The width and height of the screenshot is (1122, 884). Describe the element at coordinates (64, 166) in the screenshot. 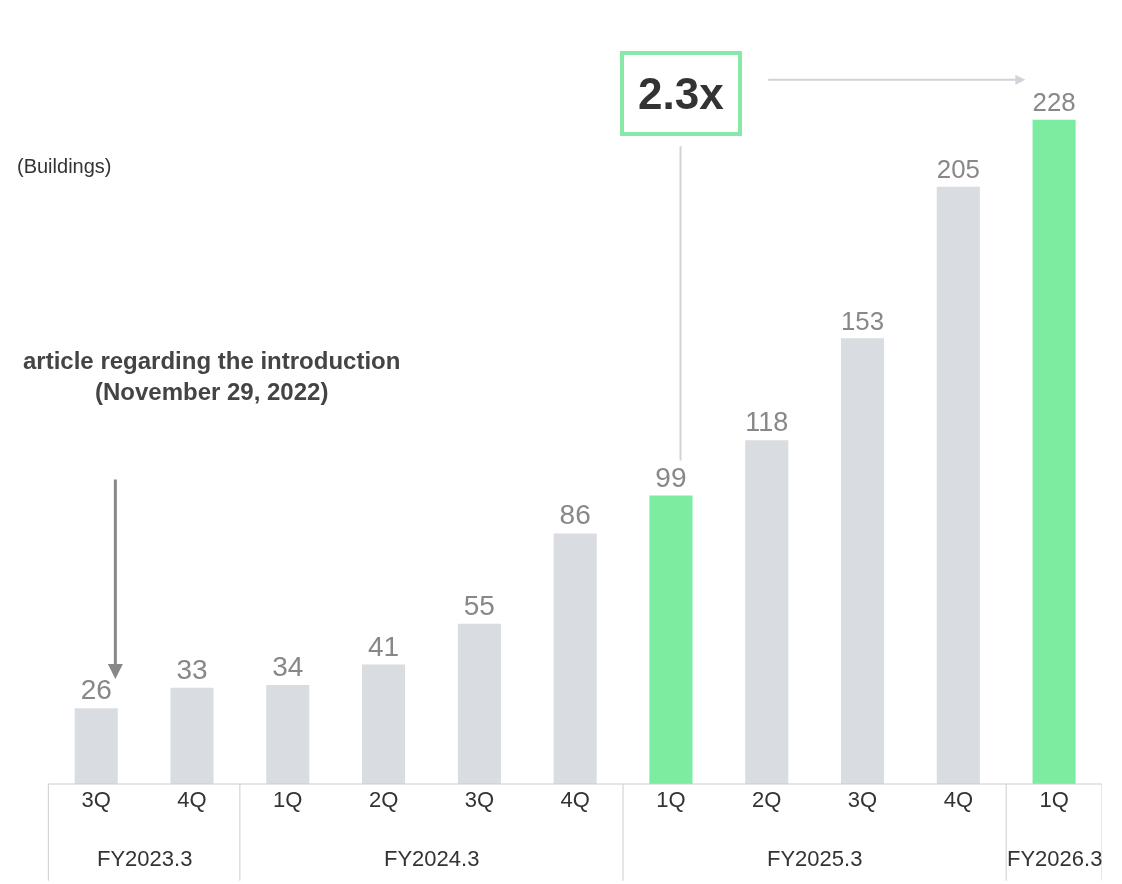

I see `annotation: (Buildings)` at that location.